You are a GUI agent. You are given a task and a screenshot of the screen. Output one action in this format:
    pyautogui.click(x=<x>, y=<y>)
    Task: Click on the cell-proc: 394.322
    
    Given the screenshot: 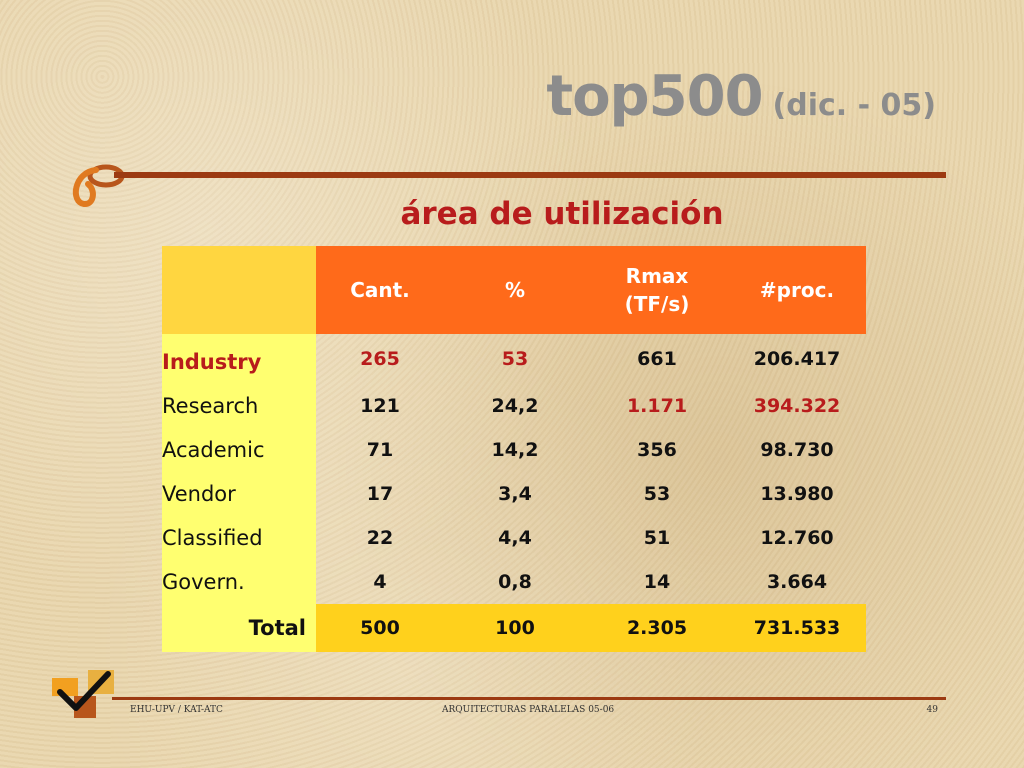 What is the action you would take?
    pyautogui.click(x=797, y=406)
    